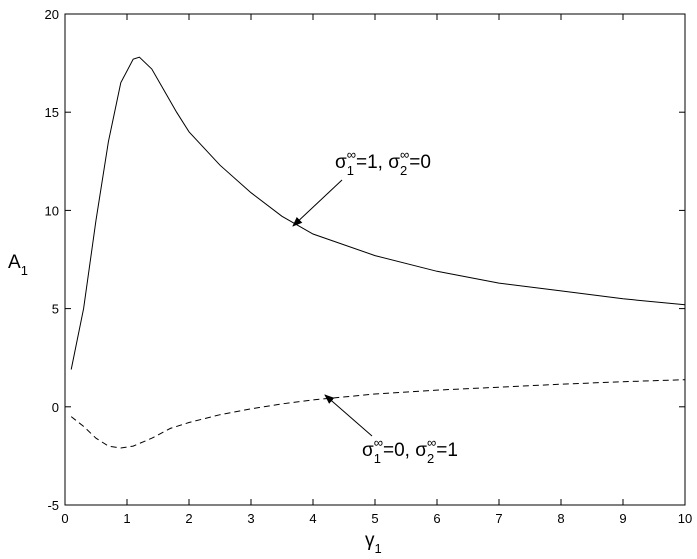  I want to click on line, so click(378, 414).